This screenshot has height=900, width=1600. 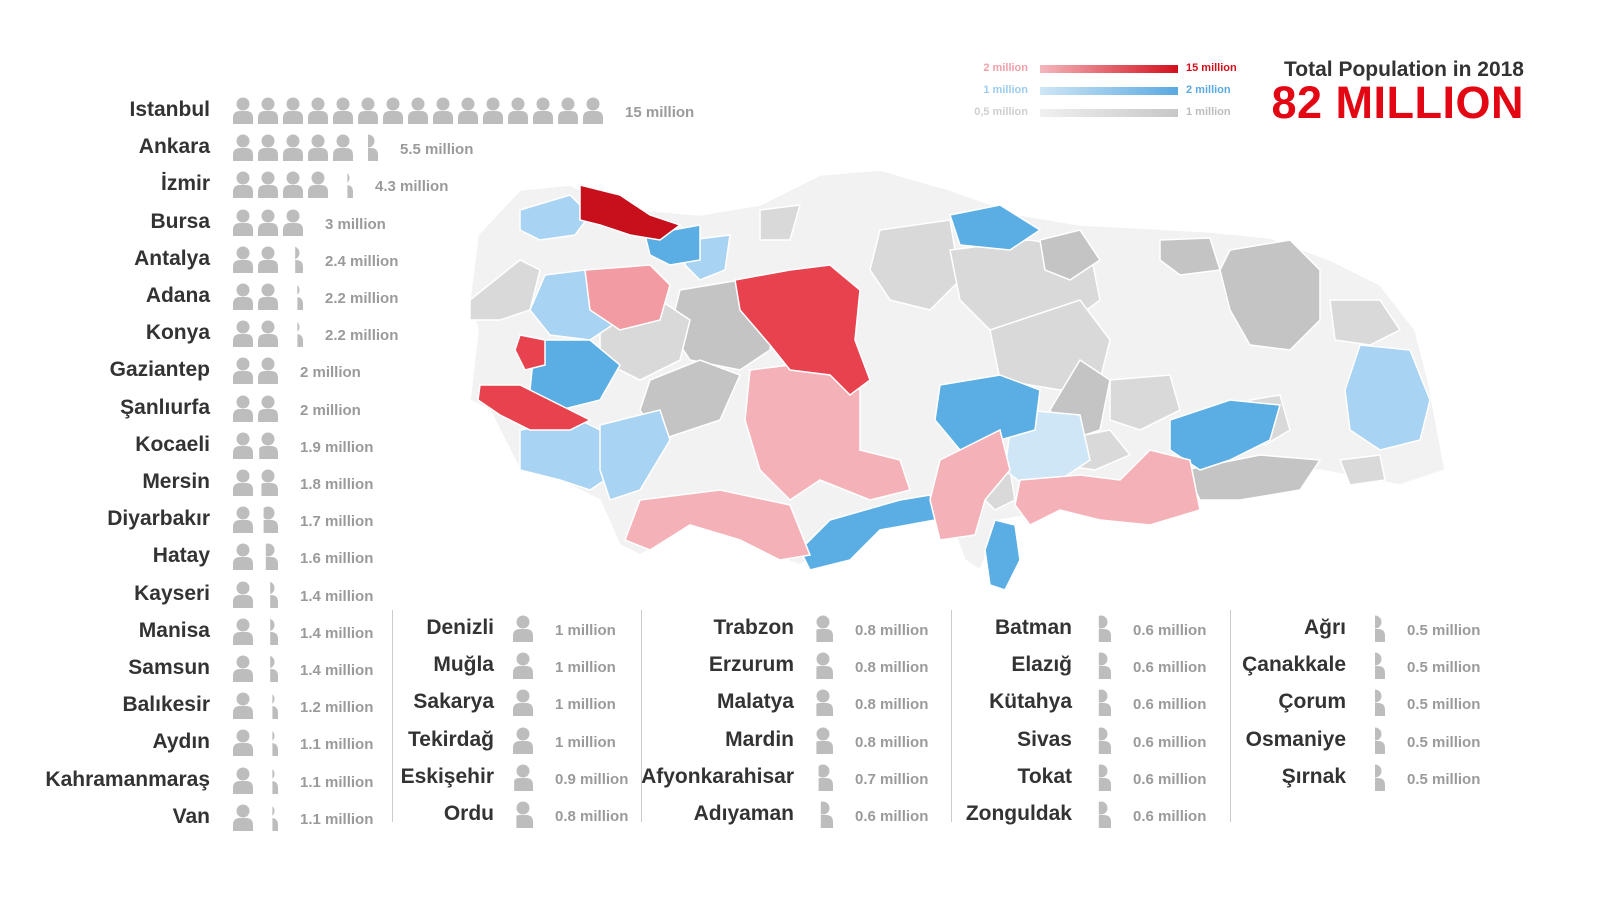 What do you see at coordinates (169, 667) in the screenshot?
I see `province-name: Samsun` at bounding box center [169, 667].